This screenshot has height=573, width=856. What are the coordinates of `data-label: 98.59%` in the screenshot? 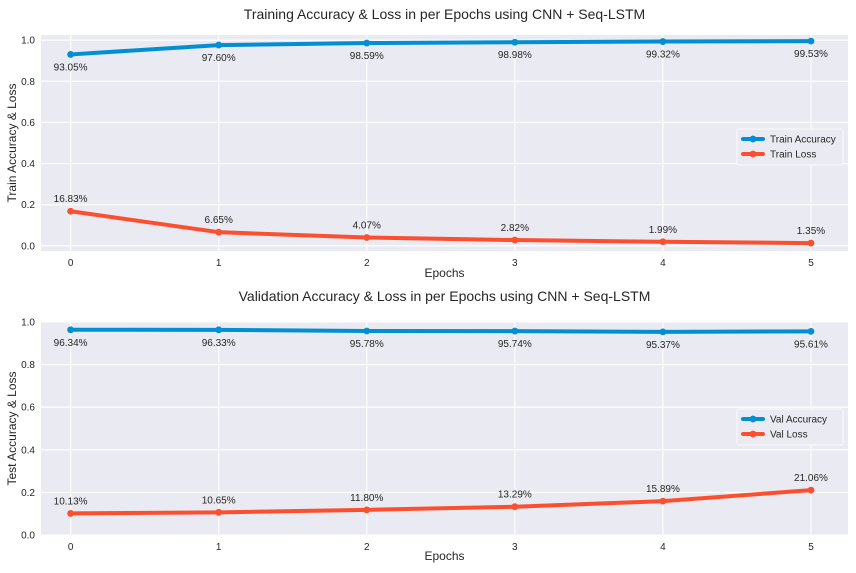 It's located at (367, 56).